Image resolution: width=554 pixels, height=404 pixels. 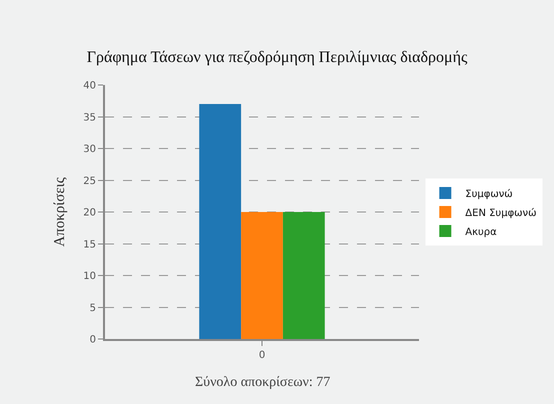 What do you see at coordinates (89, 118) in the screenshot?
I see `y-tick-label: 35` at bounding box center [89, 118].